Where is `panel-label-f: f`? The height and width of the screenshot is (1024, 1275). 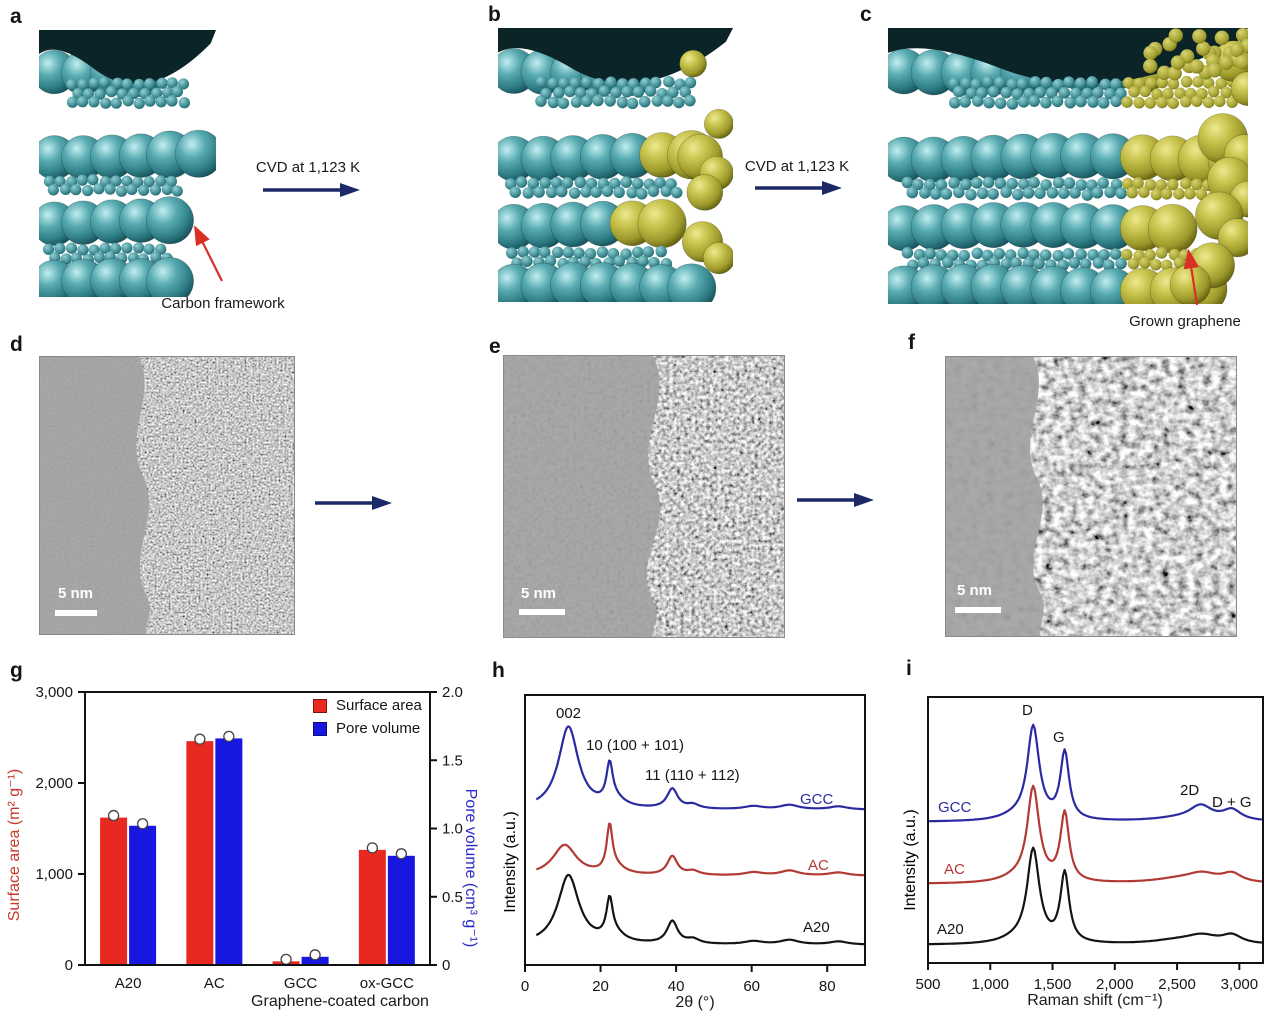
panel-label-f: f is located at coordinates (911, 342).